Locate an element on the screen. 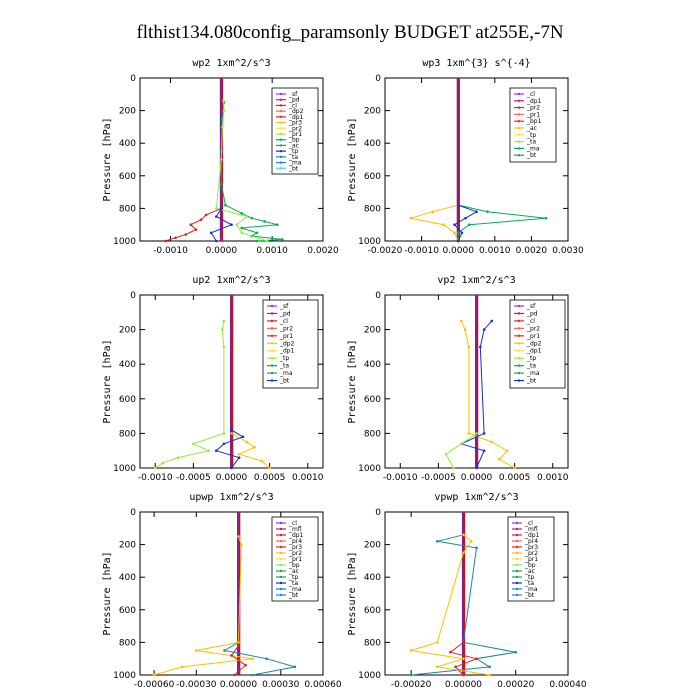 This screenshot has height=700, width=700. legend-label: _sf is located at coordinates (284, 306).